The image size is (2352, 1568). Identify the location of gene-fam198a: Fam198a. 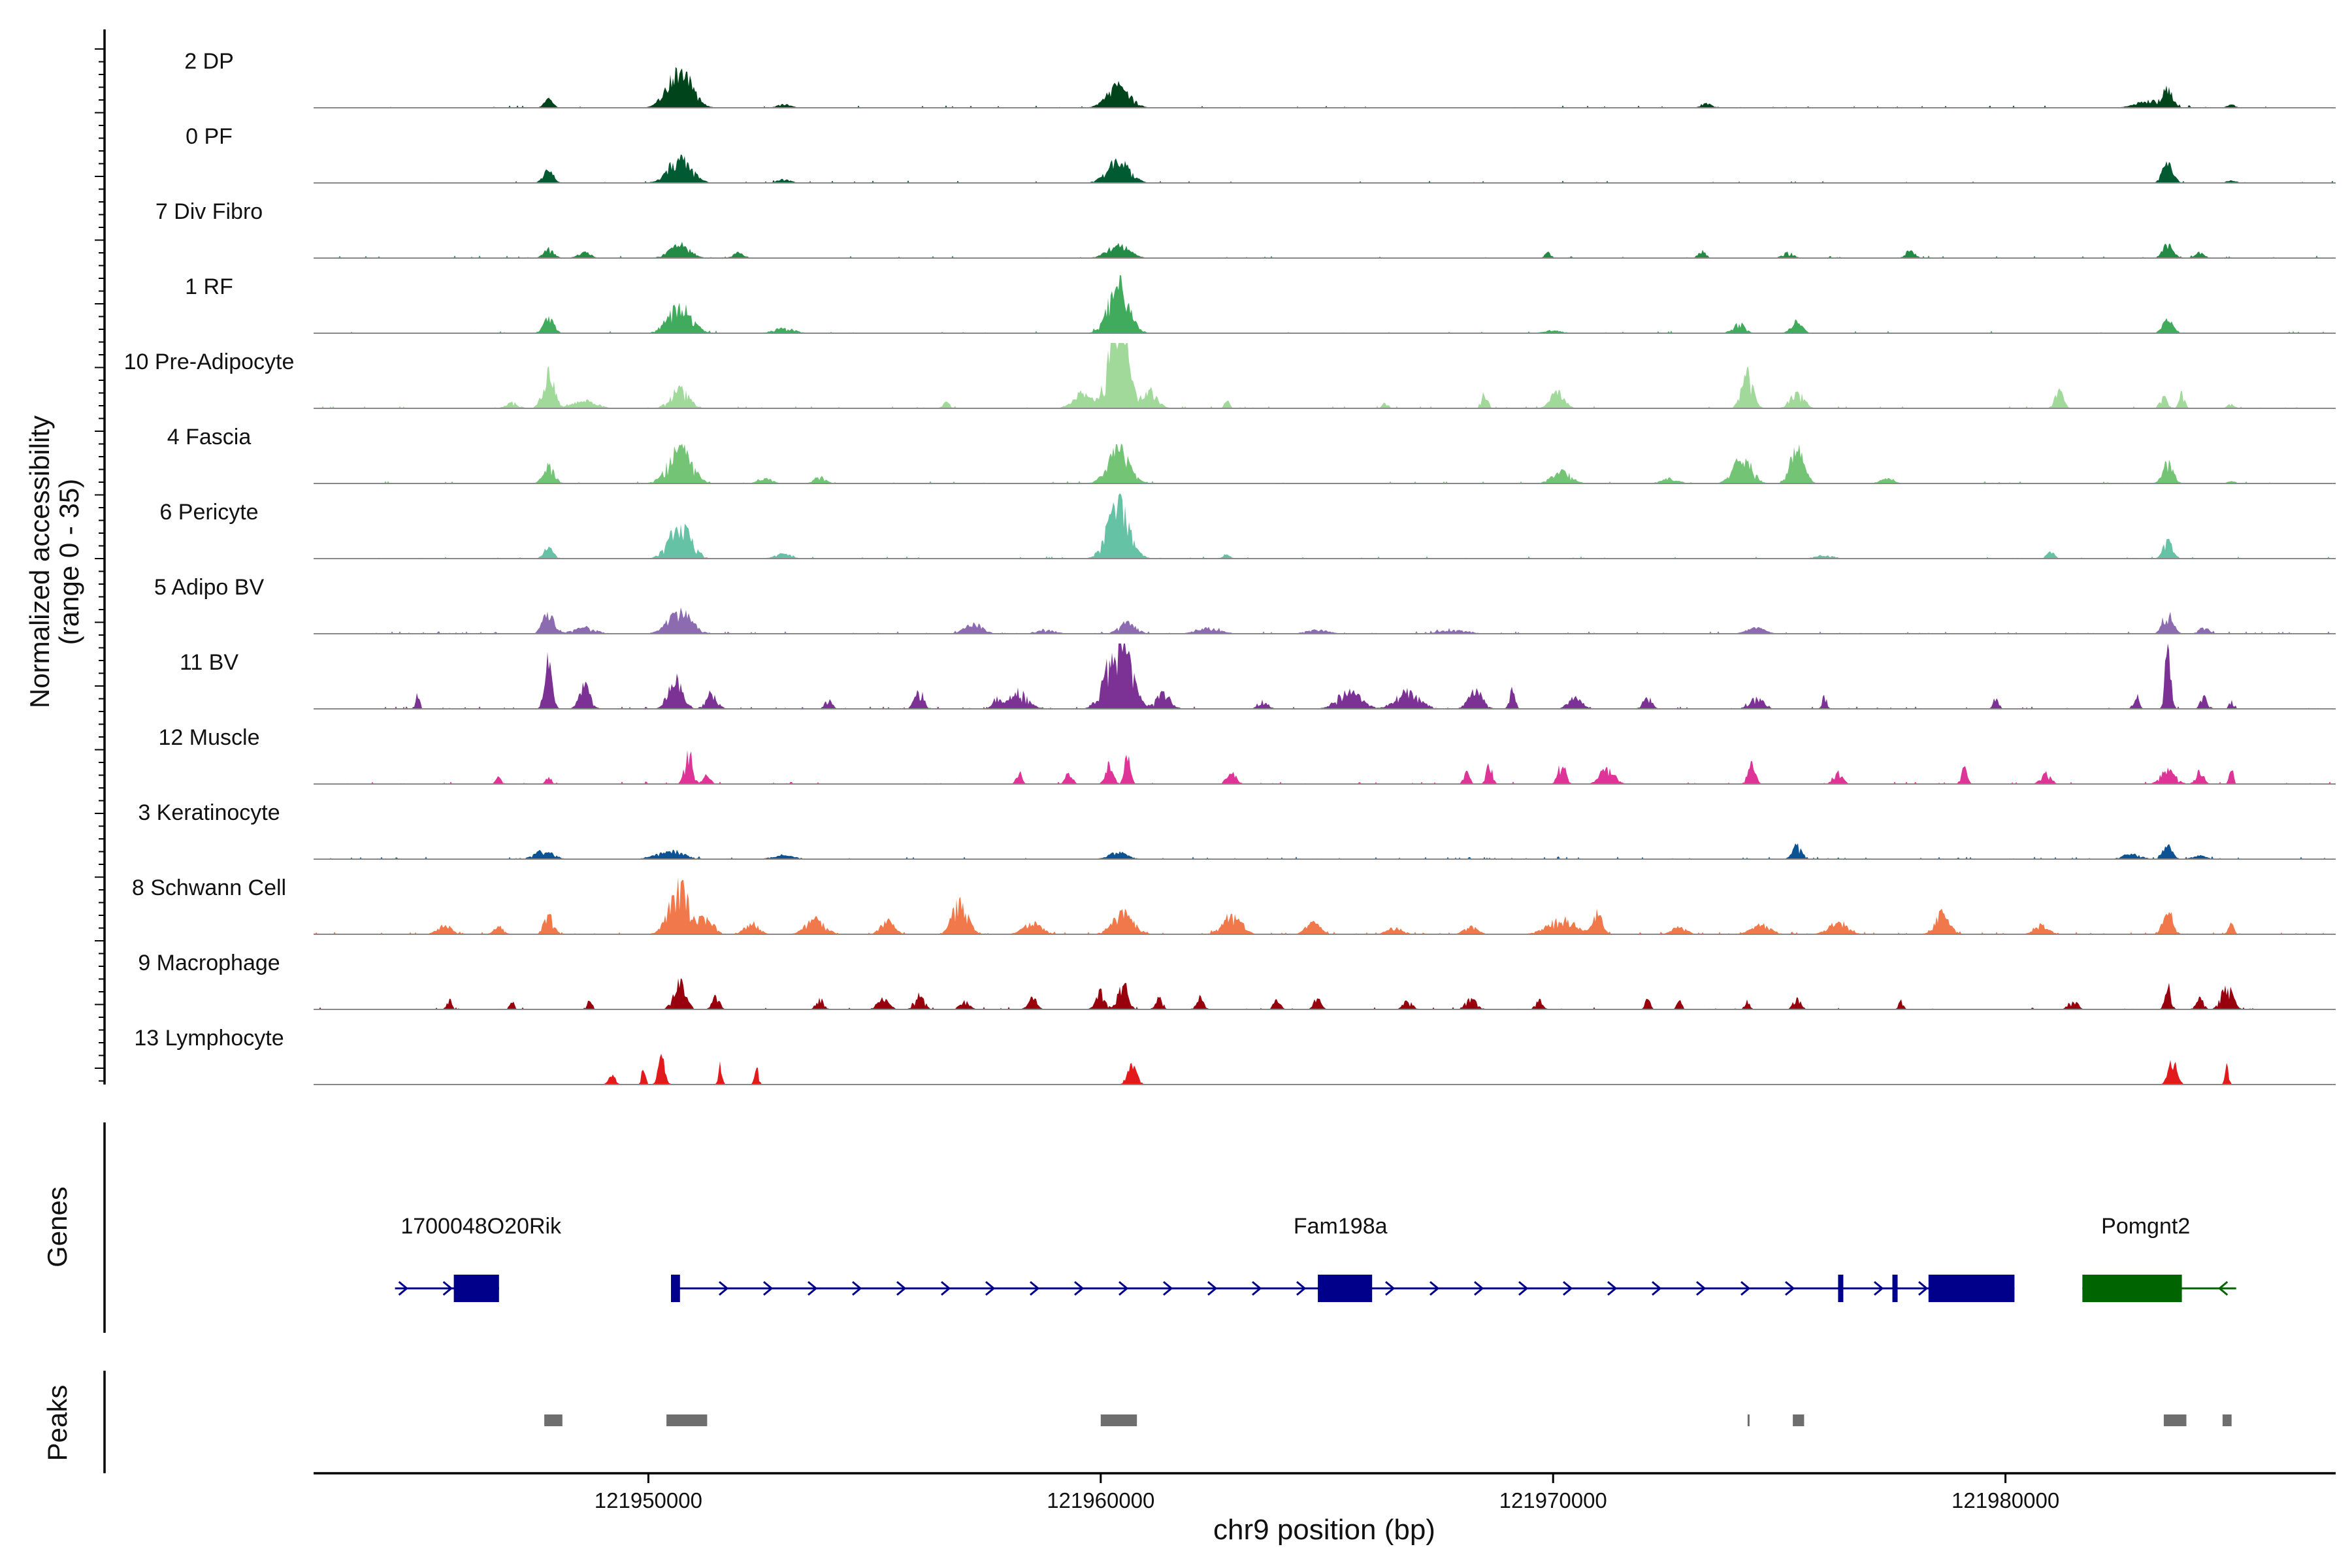
(1343, 1258).